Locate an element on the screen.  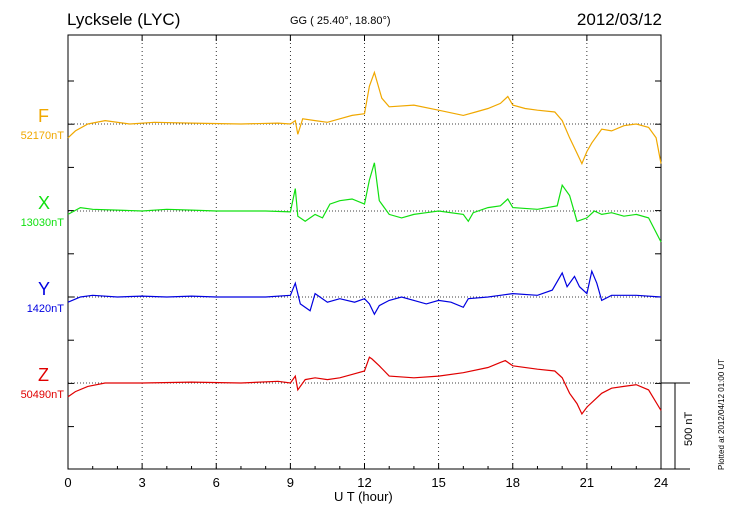
series-name-x: X is located at coordinates (44, 203).